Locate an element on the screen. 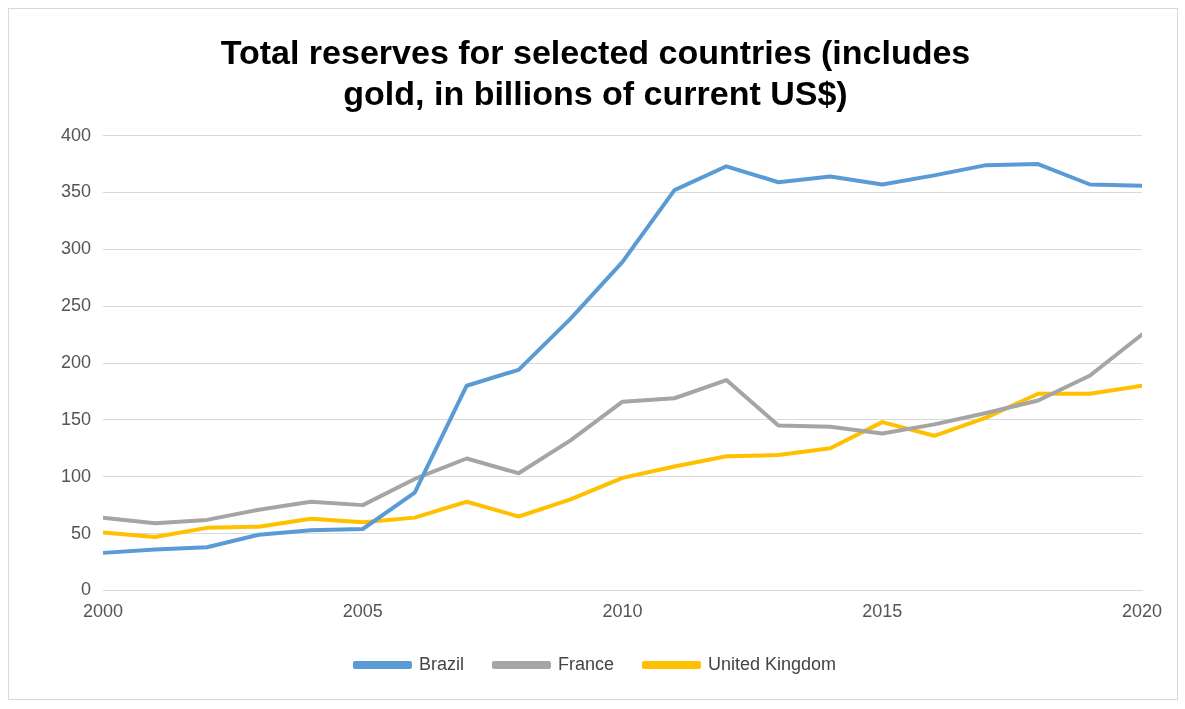 This screenshot has width=1185, height=709. x-tick-label: 2015 is located at coordinates (882, 611).